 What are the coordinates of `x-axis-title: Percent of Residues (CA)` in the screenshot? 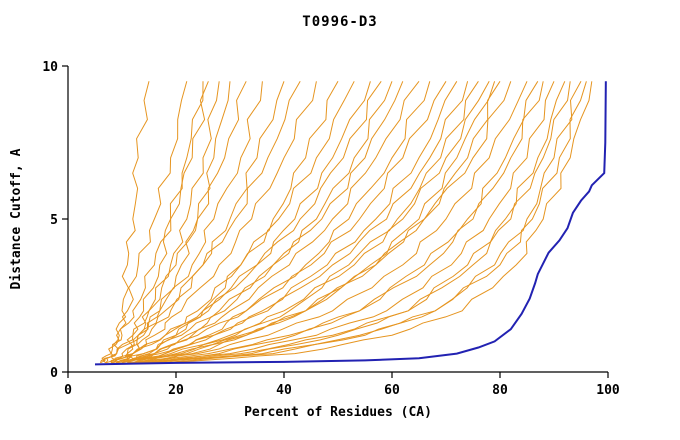 It's located at (338, 412).